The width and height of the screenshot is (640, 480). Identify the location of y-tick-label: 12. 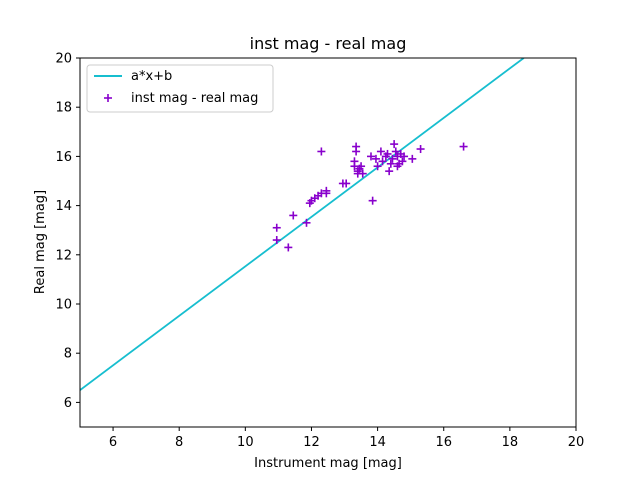
(63, 255).